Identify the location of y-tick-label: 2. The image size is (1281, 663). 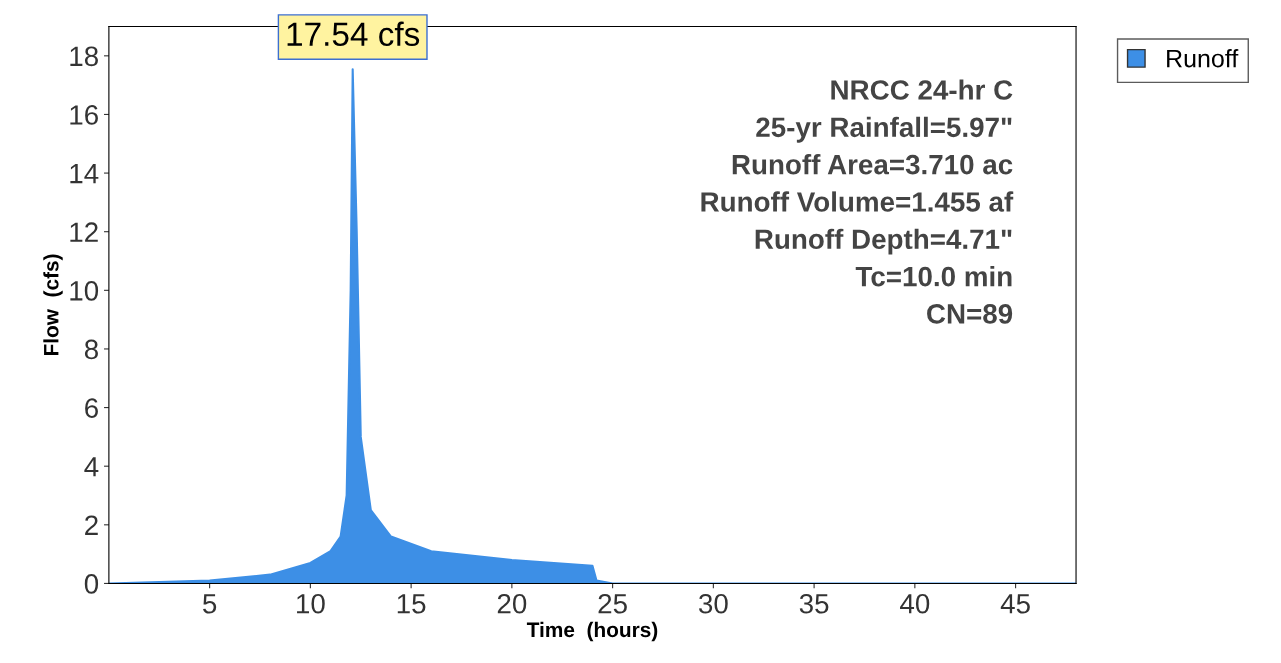
(91, 525).